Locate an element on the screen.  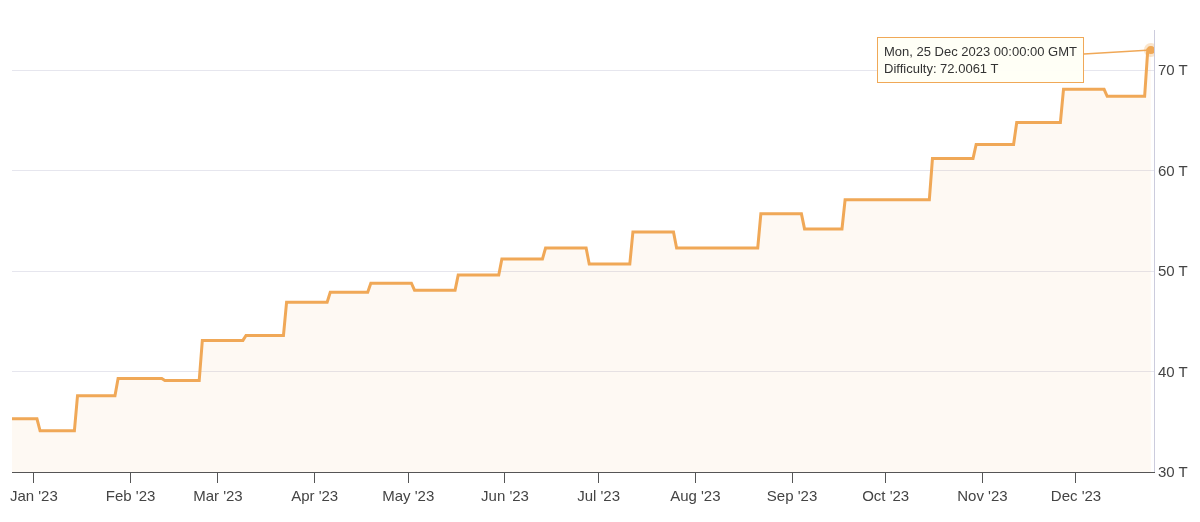
x-tick-label: Oct '23 is located at coordinates (886, 495).